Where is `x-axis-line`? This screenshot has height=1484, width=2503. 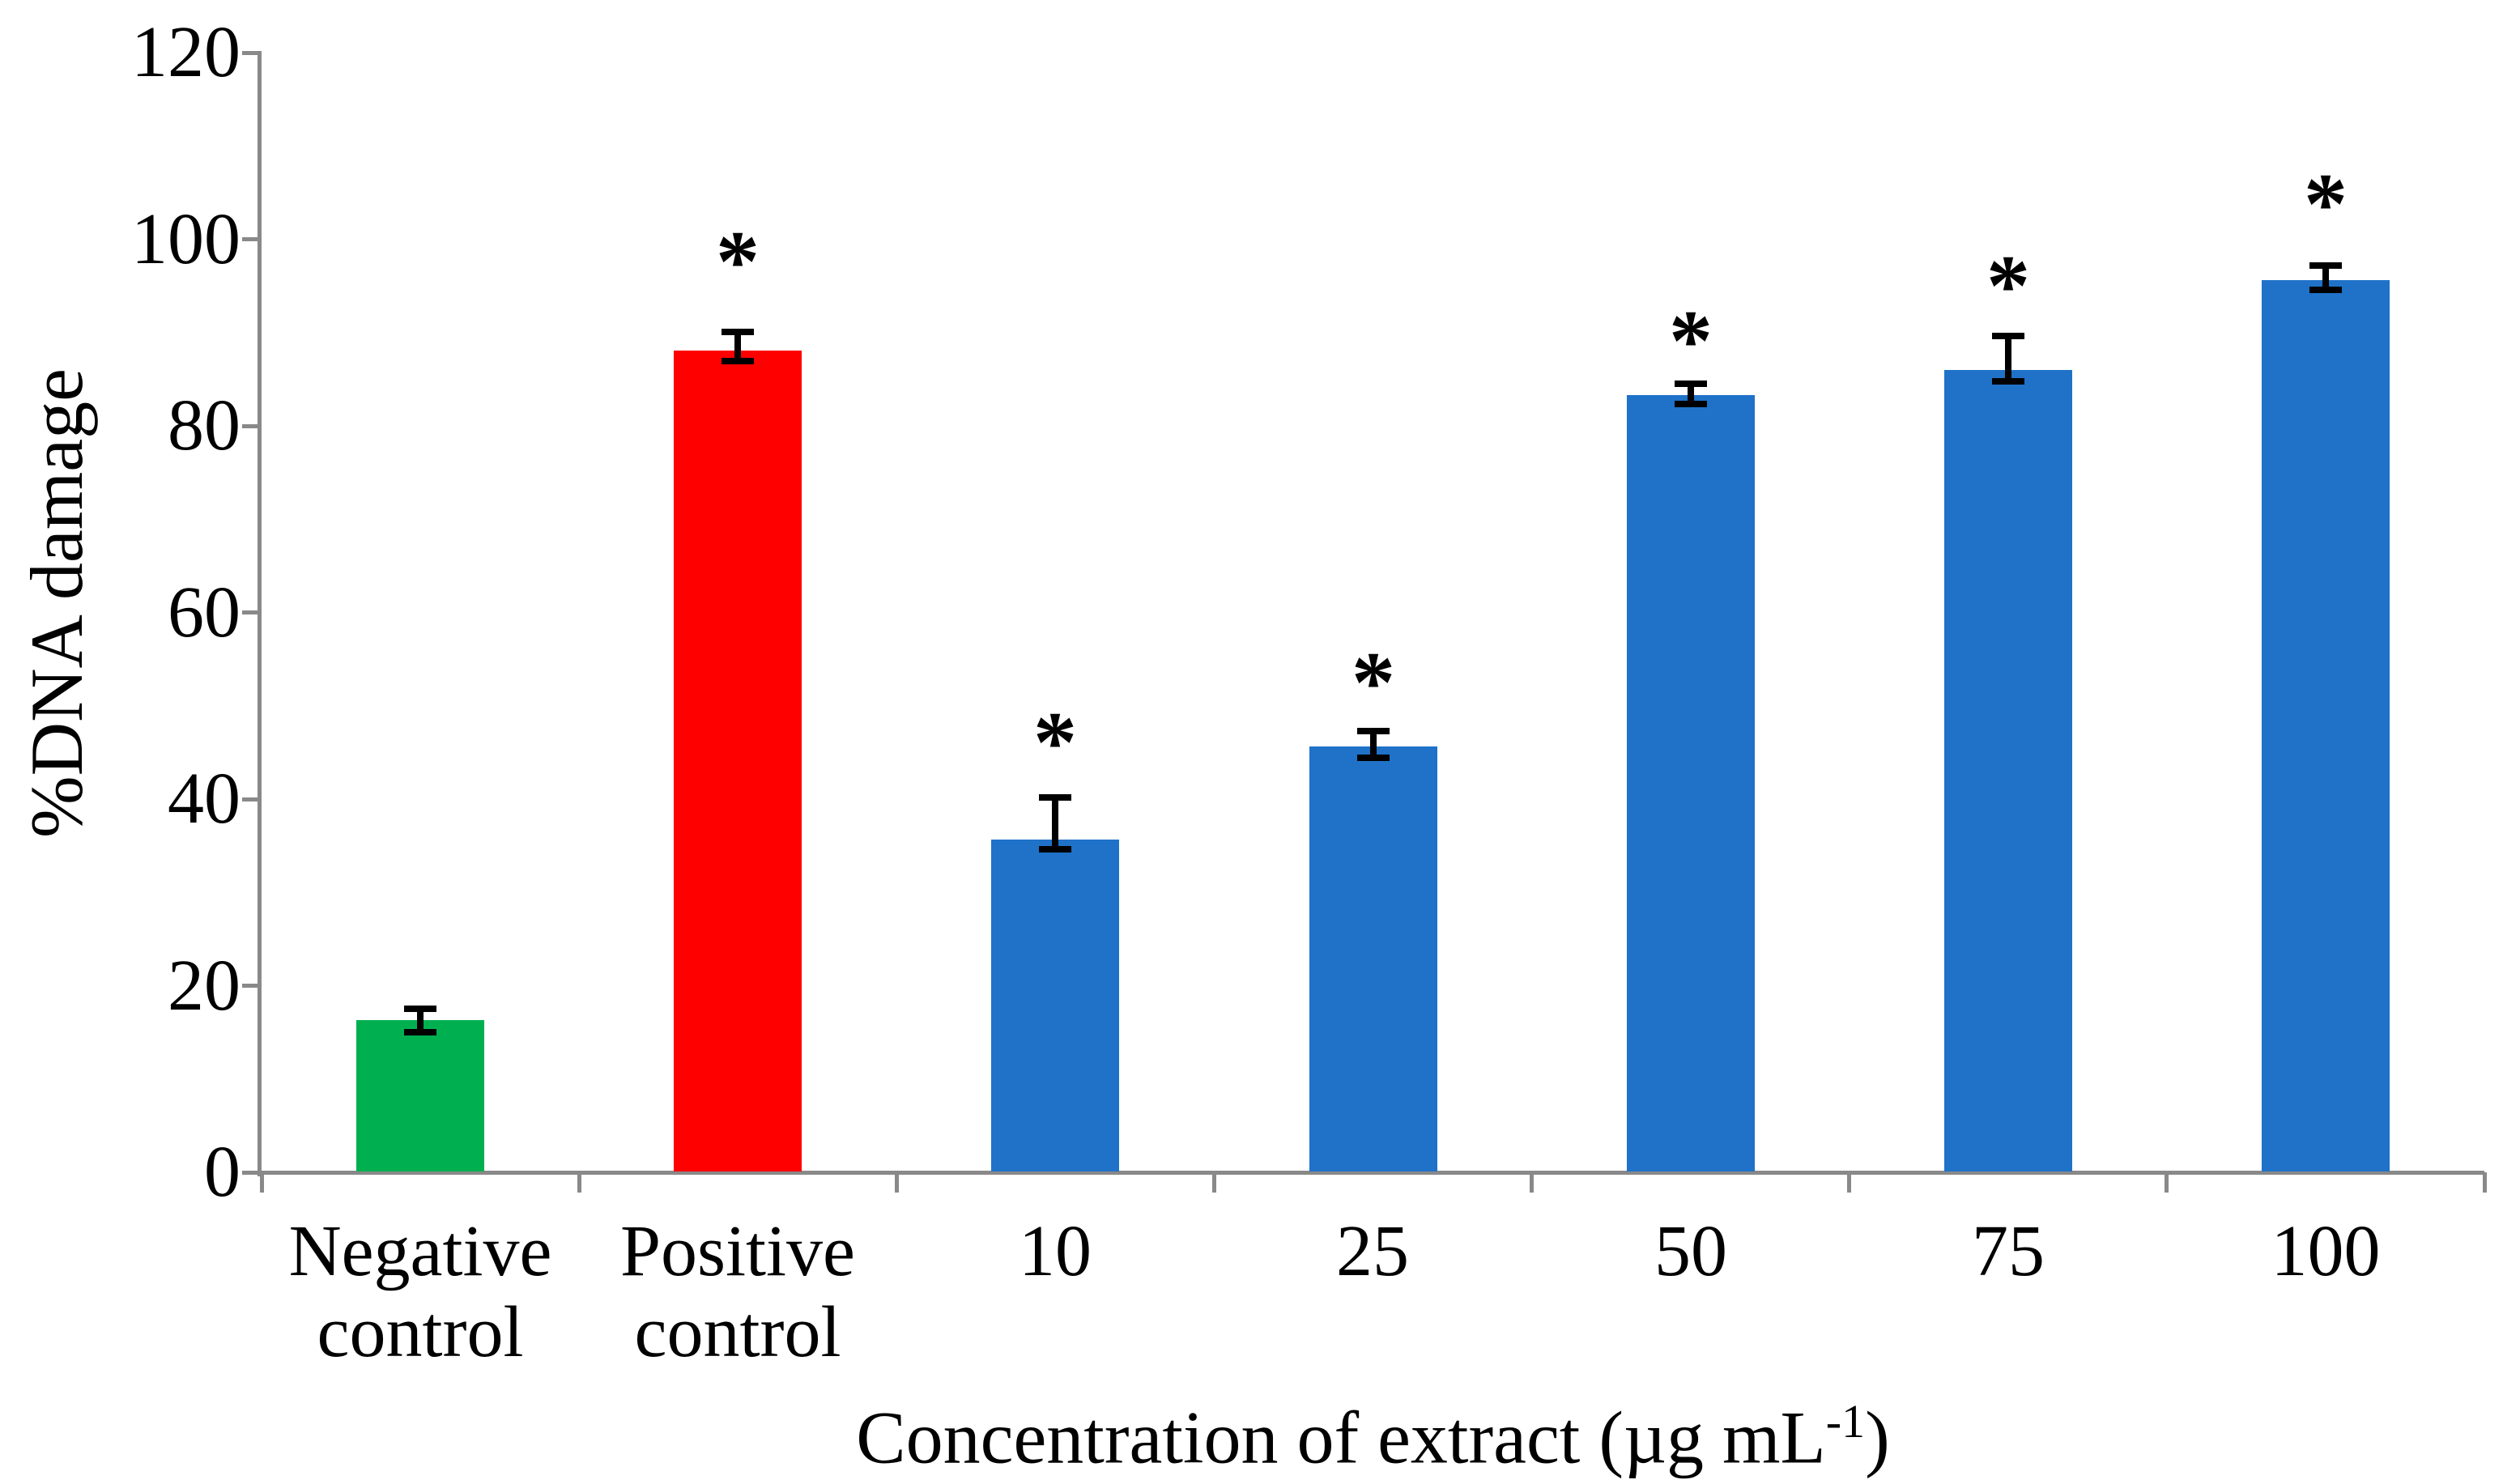
x-axis-line is located at coordinates (1363, 1173).